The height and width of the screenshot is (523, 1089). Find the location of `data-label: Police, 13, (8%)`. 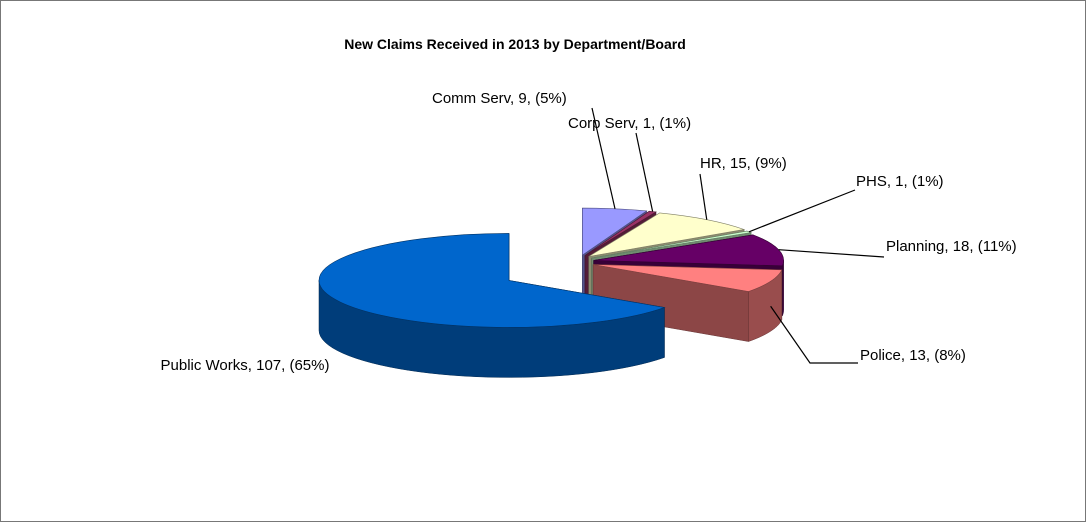

data-label: Police, 13, (8%) is located at coordinates (913, 355).